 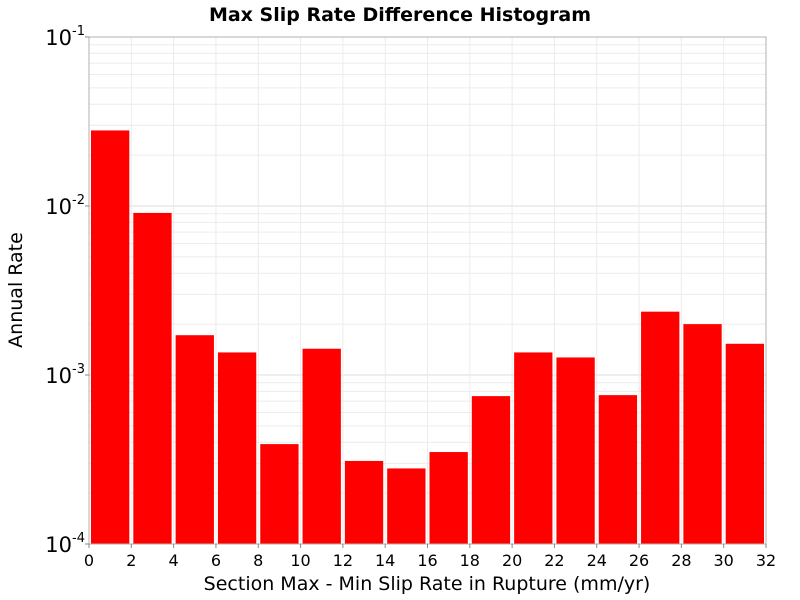 I want to click on x-tick-label: 24, so click(x=597, y=560).